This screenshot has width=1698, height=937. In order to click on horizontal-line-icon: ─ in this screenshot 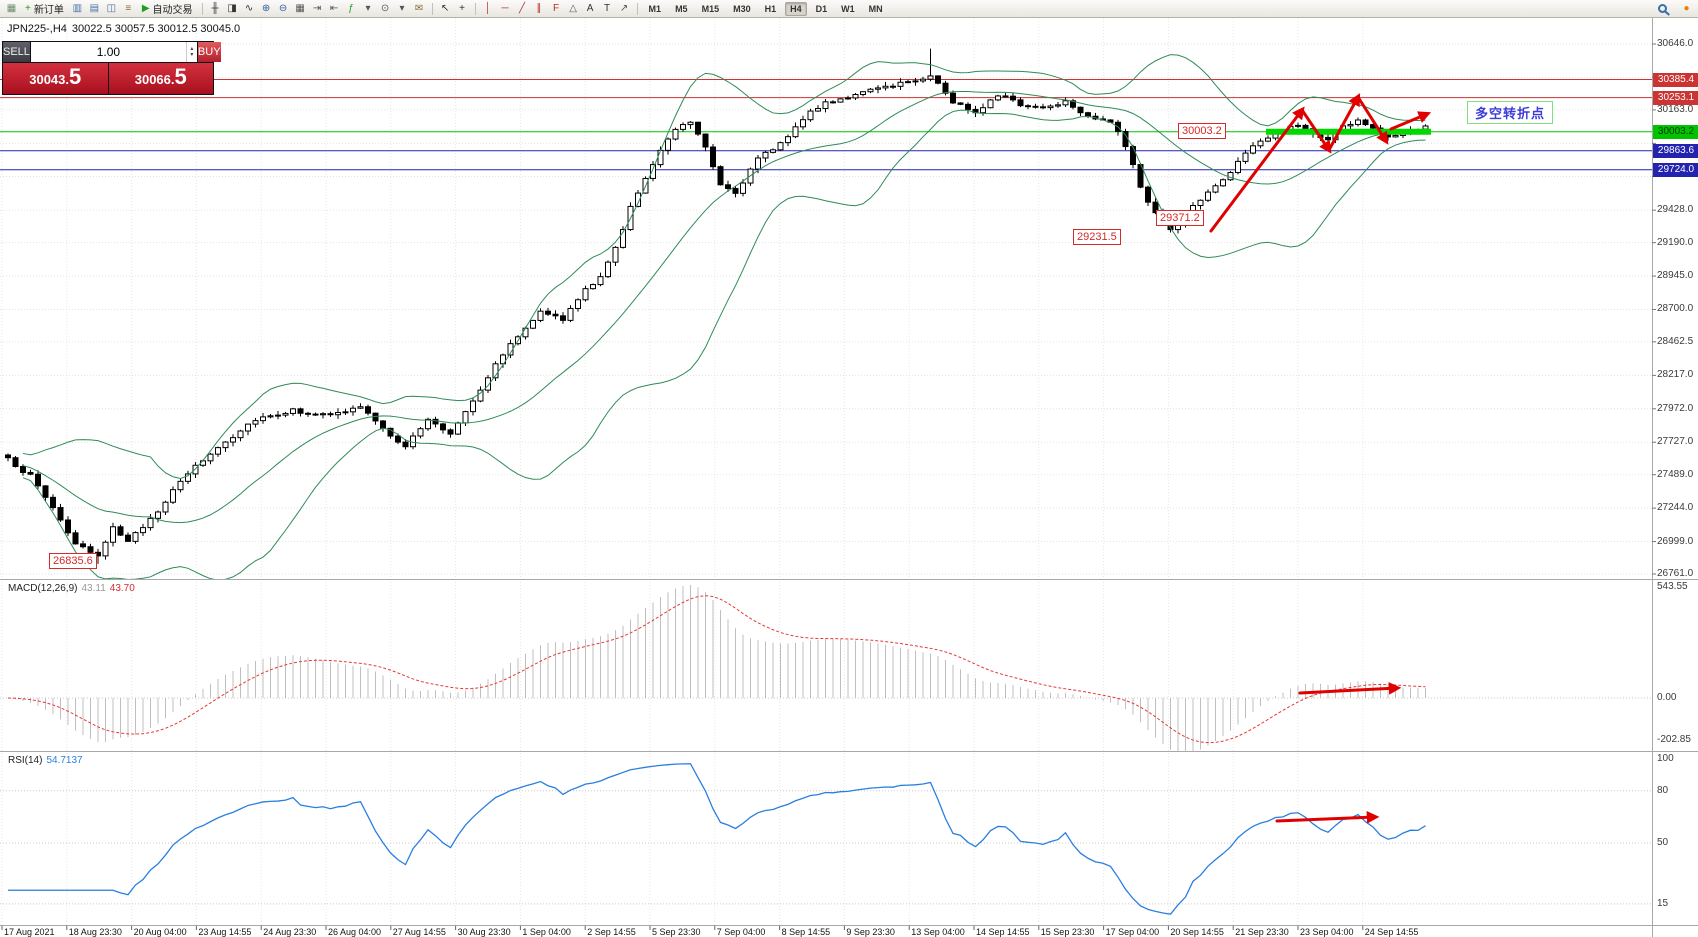, I will do `click(505, 9)`.